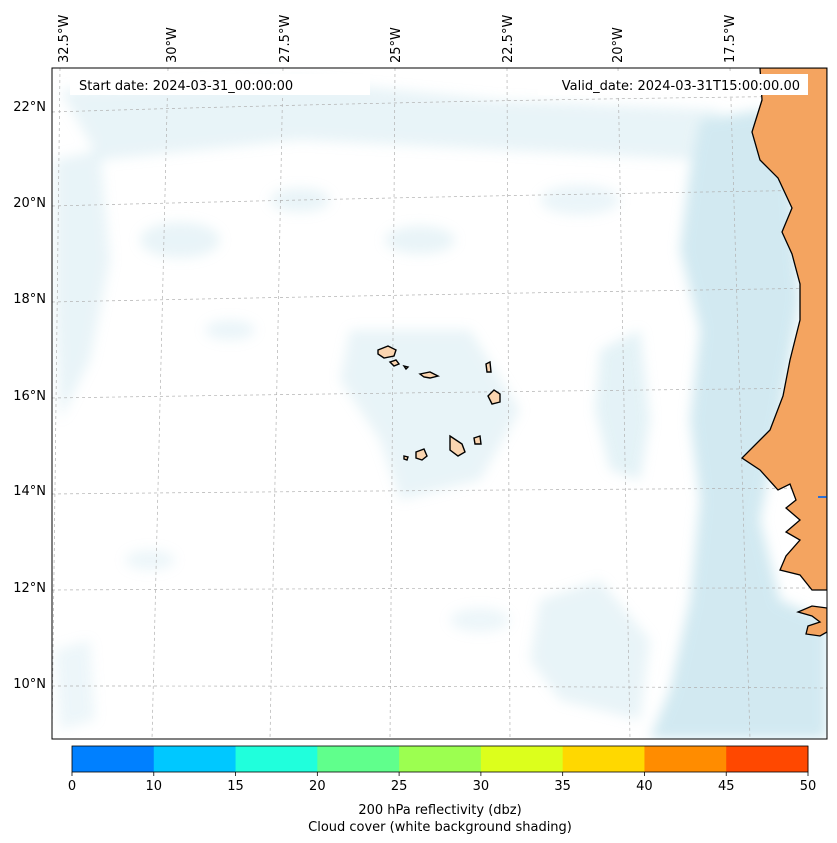  I want to click on valid-date-box, so click(673, 84).